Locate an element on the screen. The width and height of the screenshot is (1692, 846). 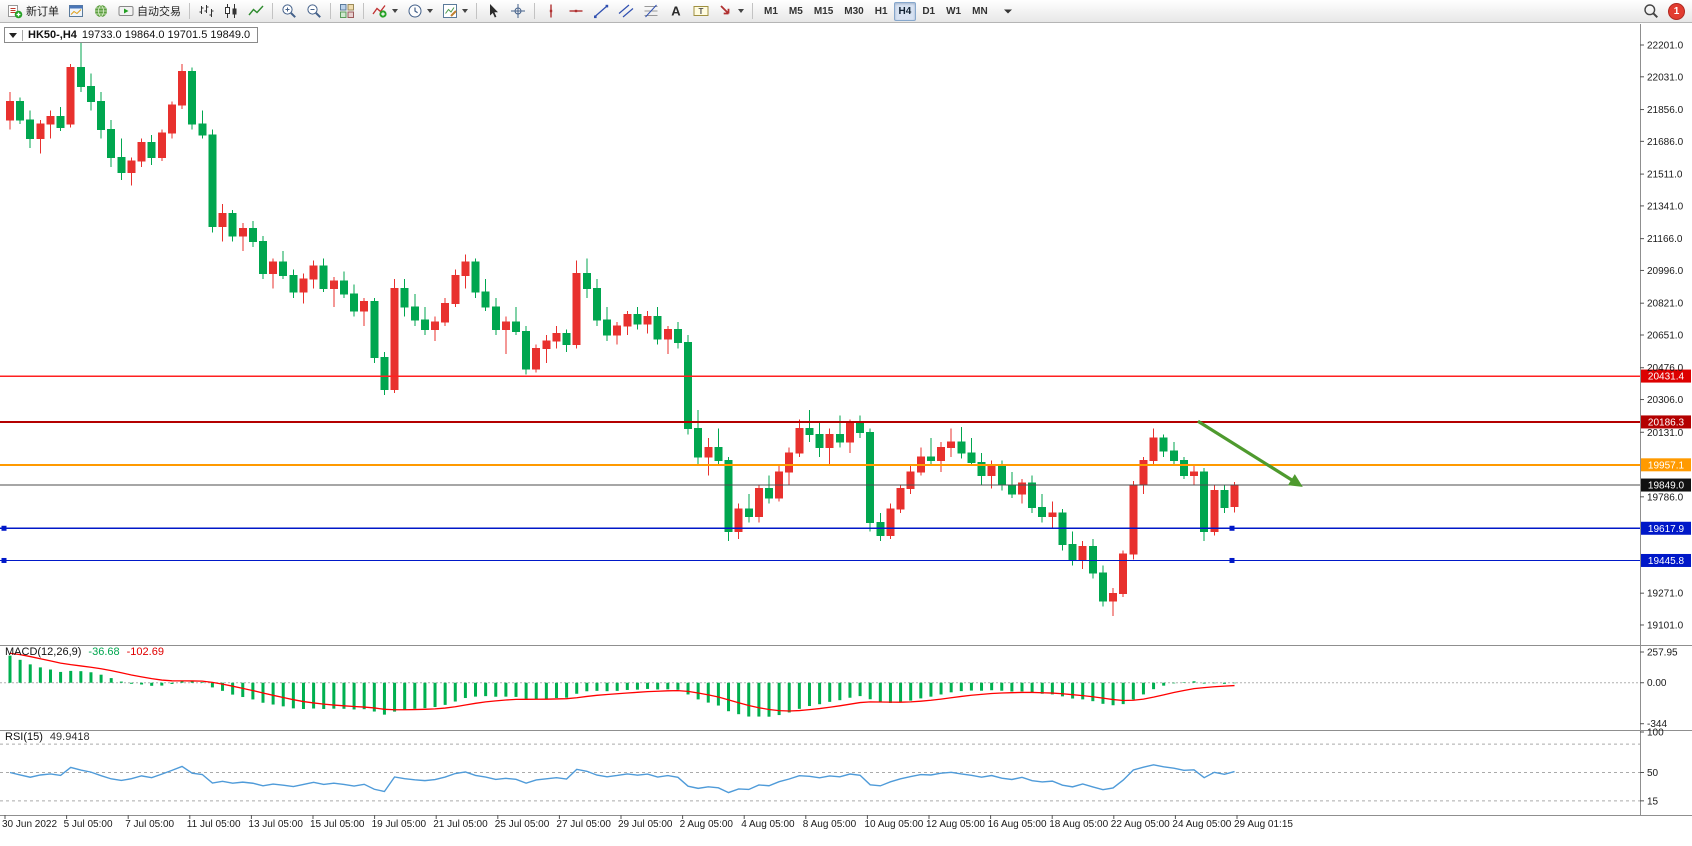
svg-text: 19 Jul 05:00 is located at coordinates (399, 824).